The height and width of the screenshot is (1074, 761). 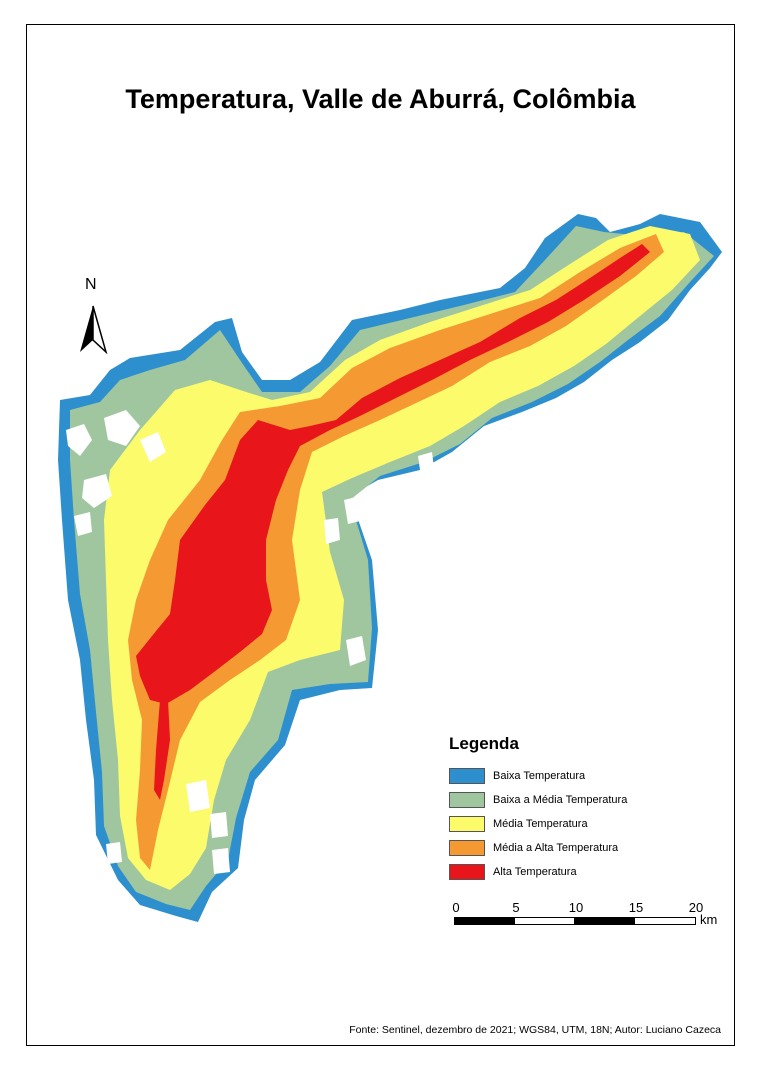 I want to click on legend-item: Média Temperatura, so click(x=538, y=824).